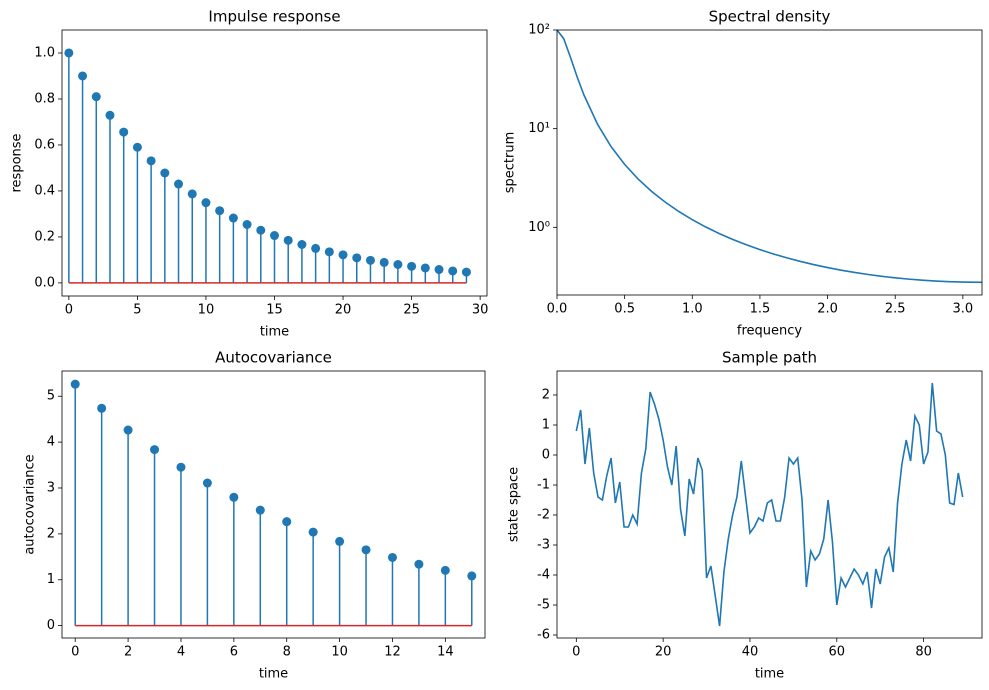 The width and height of the screenshot is (989, 690). Describe the element at coordinates (769, 358) in the screenshot. I see `subplot-title: Sample path` at that location.